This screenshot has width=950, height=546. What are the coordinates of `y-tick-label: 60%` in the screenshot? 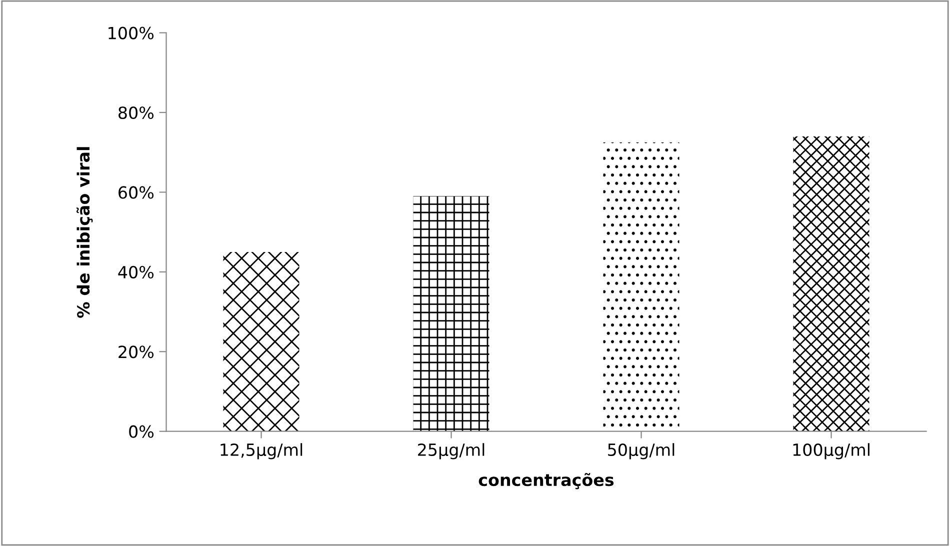 It's located at (136, 192).